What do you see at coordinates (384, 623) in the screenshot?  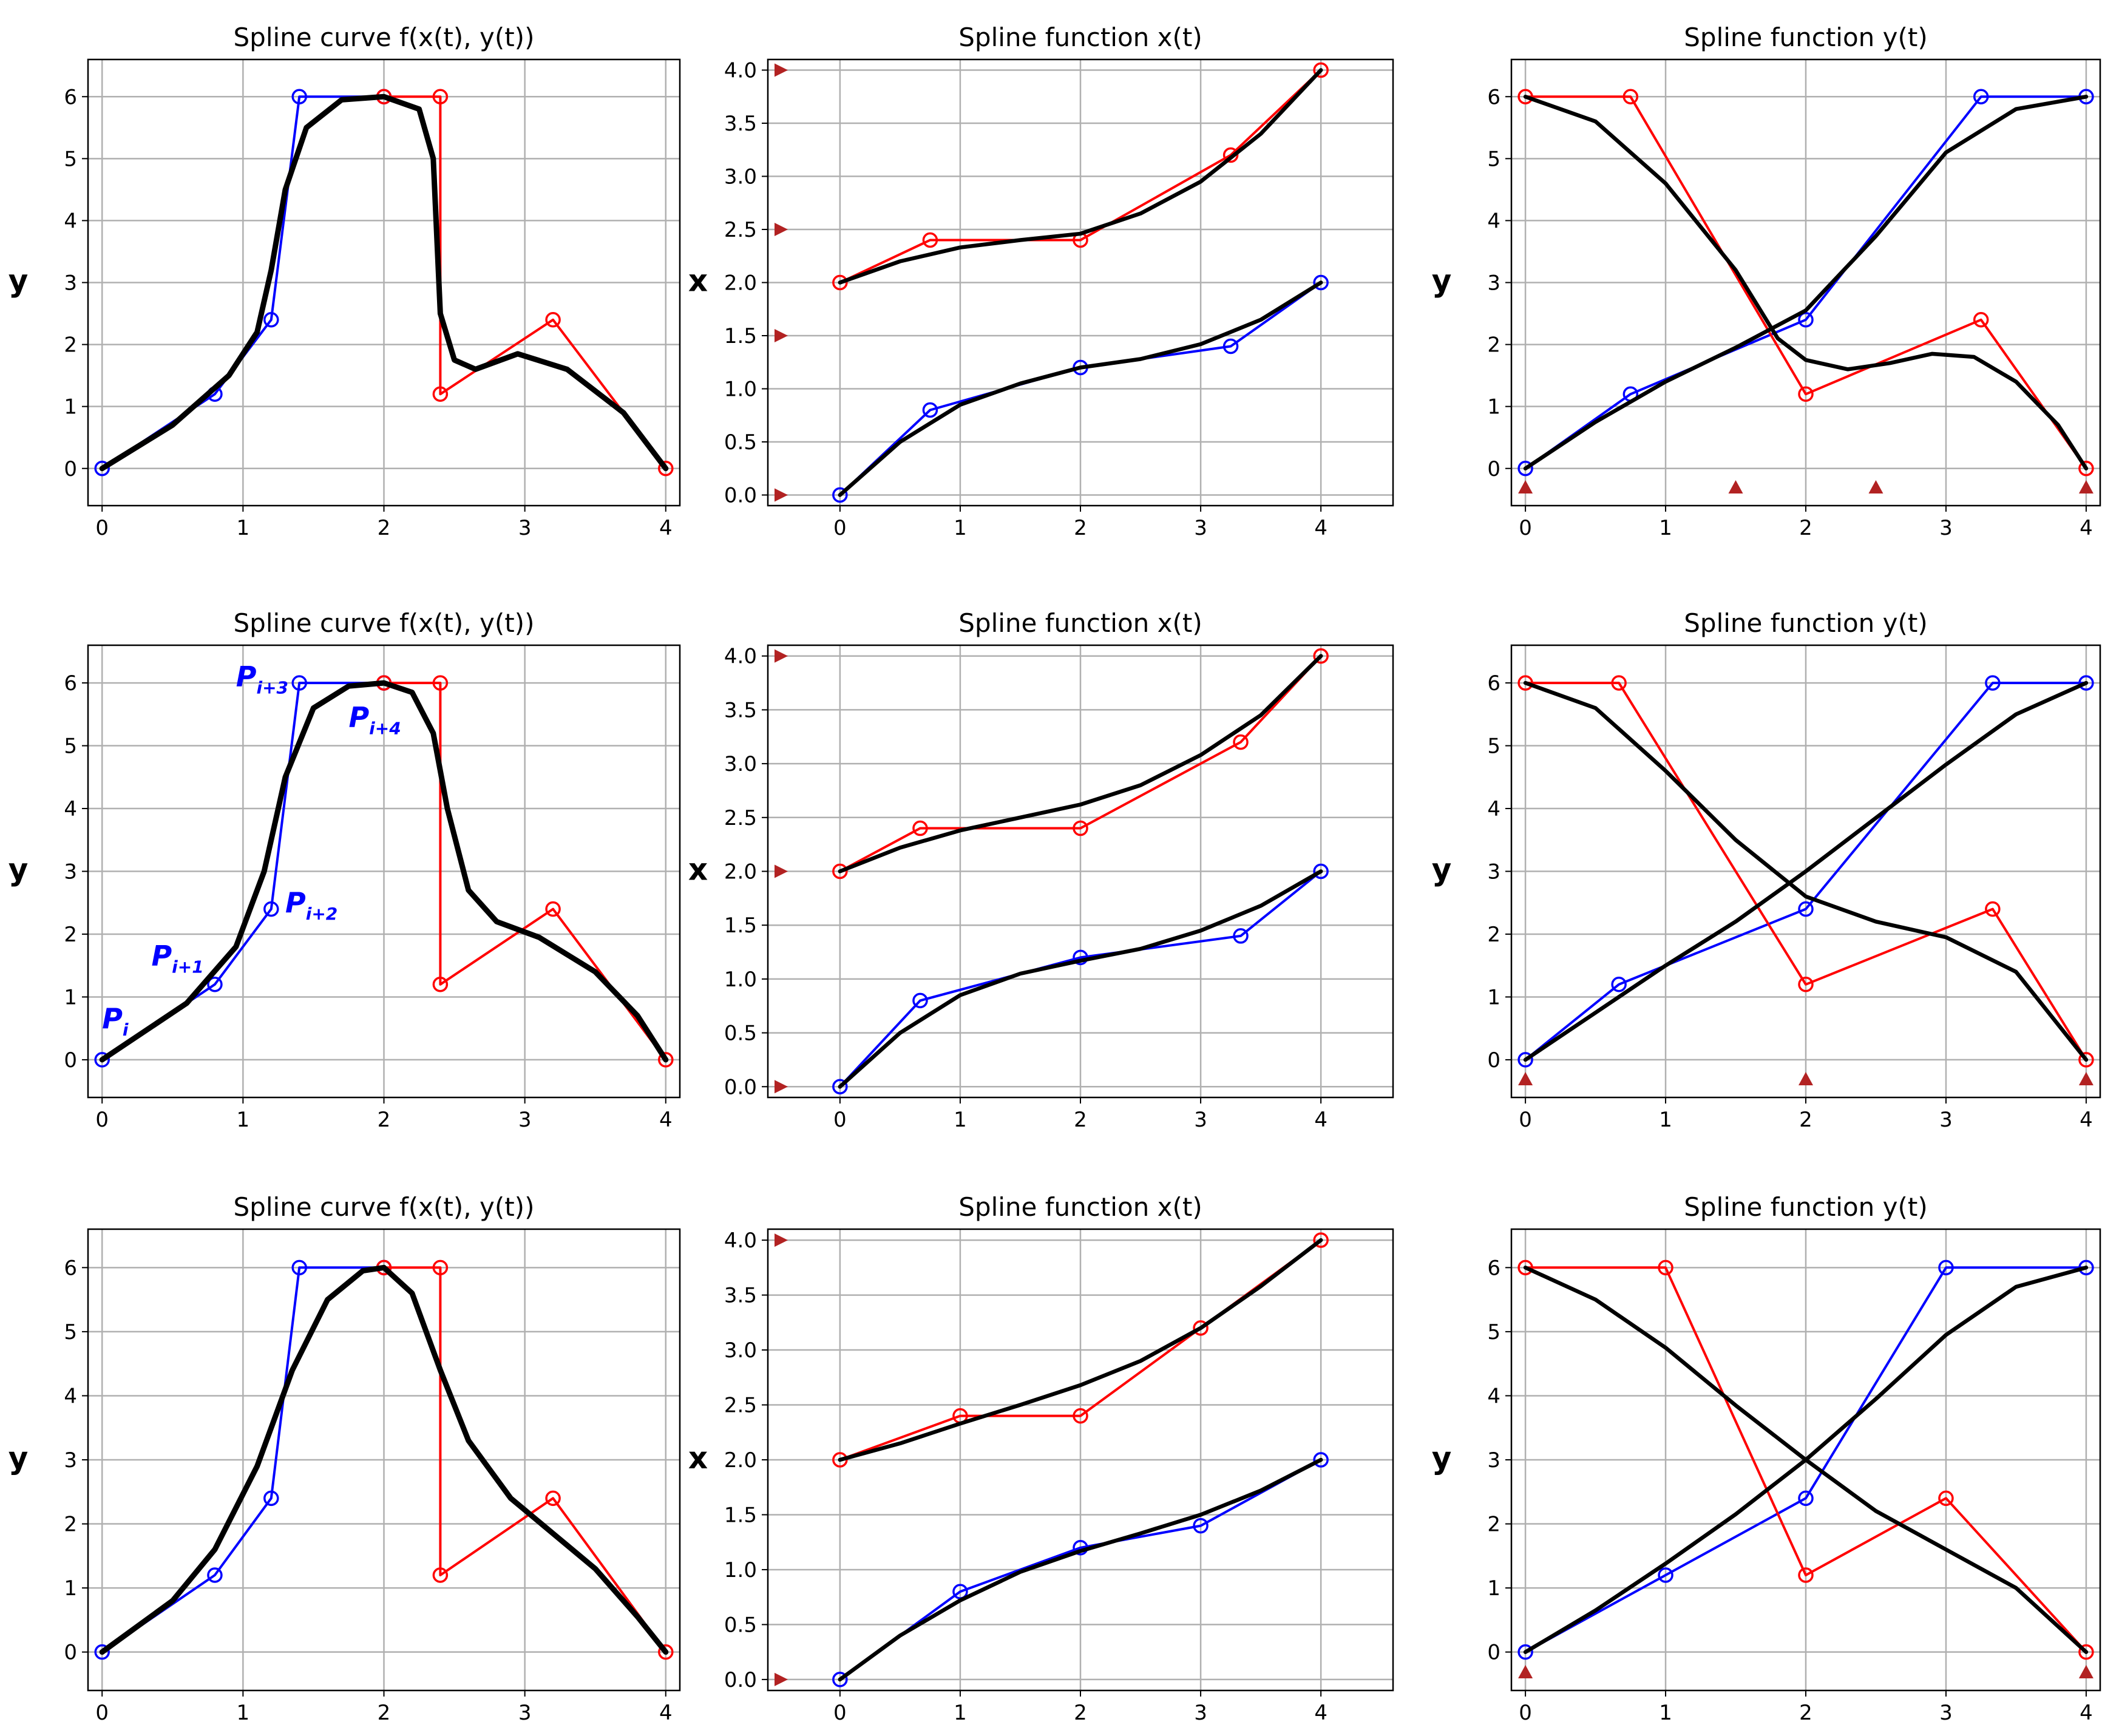 I see `chart-title: Spline curve f(x(t), y(t))` at bounding box center [384, 623].